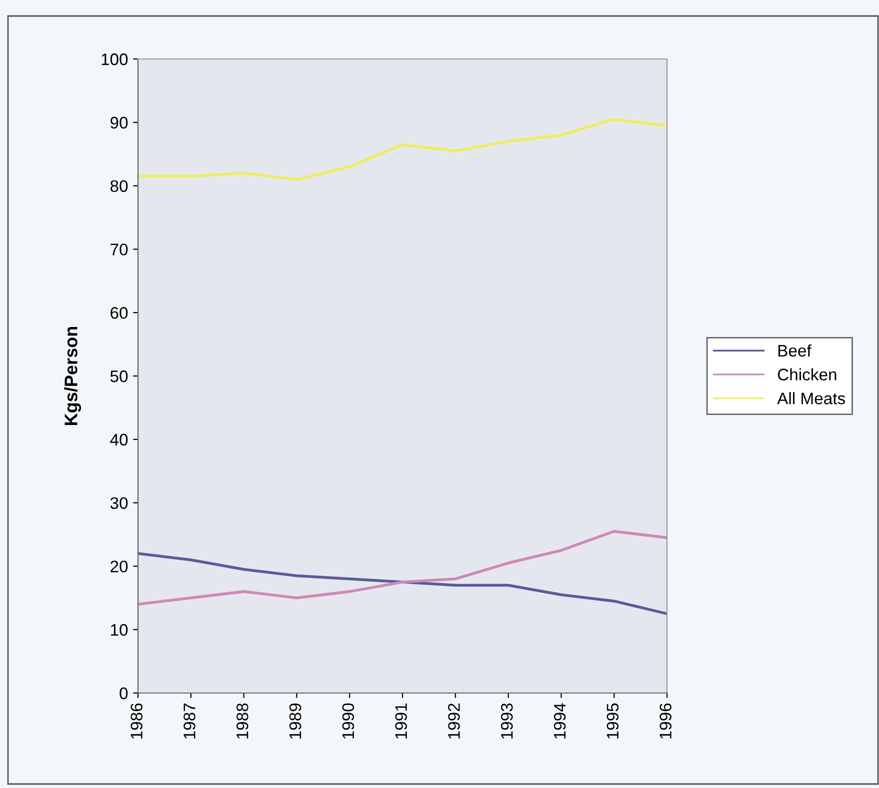  What do you see at coordinates (807, 374) in the screenshot?
I see `legend-label: Chicken` at bounding box center [807, 374].